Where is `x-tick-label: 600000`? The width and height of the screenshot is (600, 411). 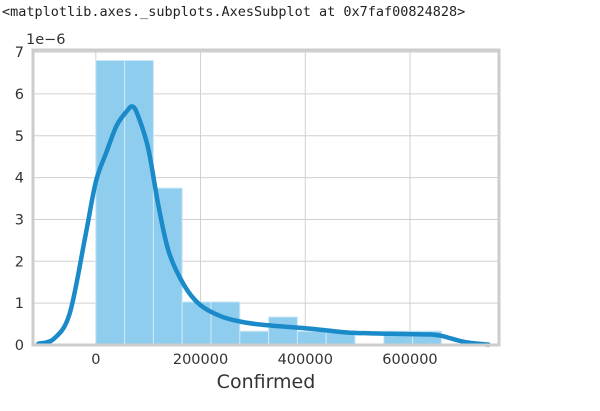
x-tick-label: 600000 is located at coordinates (409, 360).